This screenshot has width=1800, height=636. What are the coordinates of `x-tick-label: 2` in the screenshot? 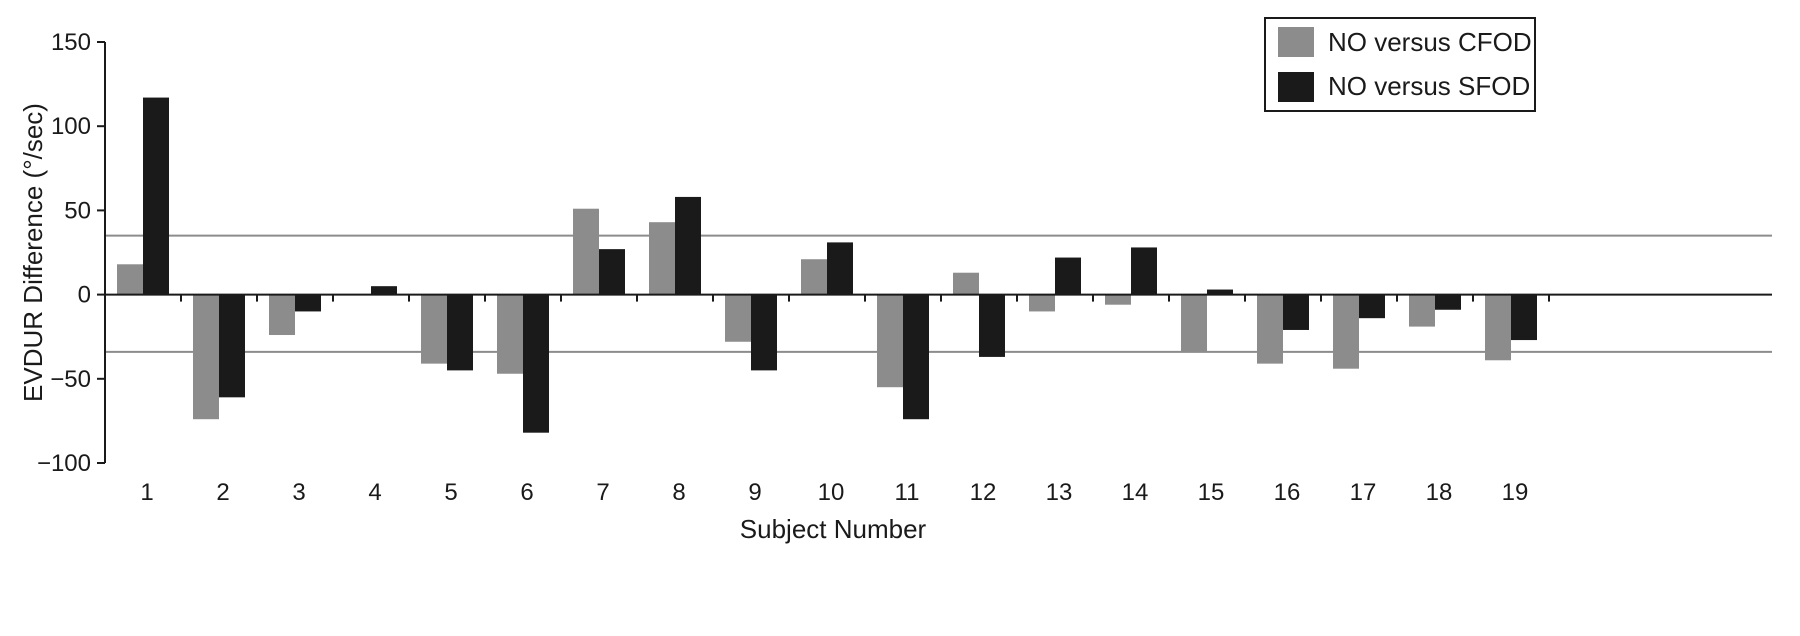 It's located at (222, 492).